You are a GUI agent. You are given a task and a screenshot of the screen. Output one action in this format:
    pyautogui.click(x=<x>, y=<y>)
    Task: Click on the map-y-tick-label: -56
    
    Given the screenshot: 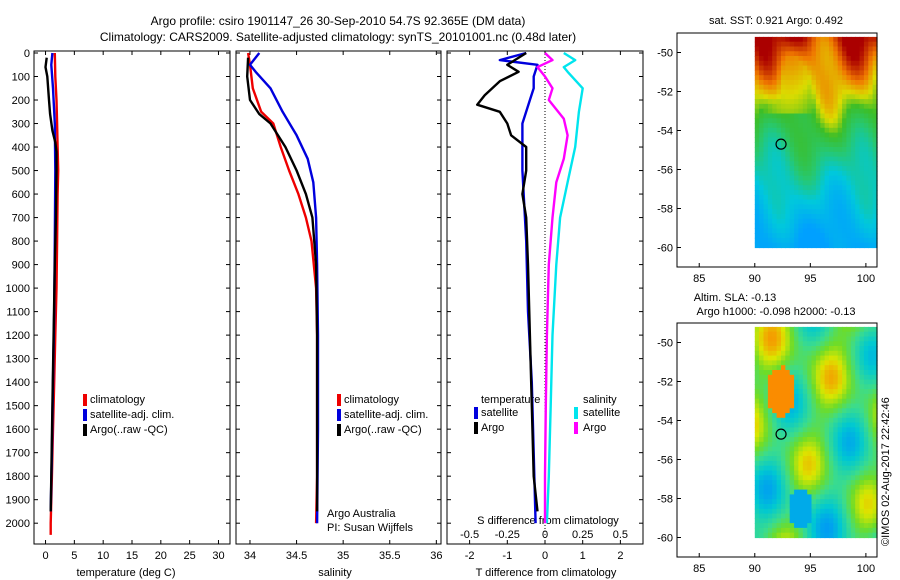 What is the action you would take?
    pyautogui.click(x=665, y=171)
    